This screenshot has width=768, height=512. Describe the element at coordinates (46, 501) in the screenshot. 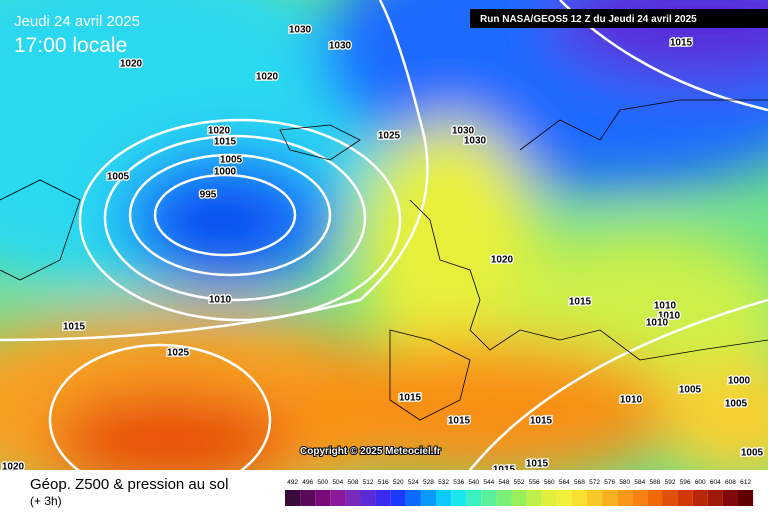

I see `footer-subtitle: (+ 3h)` at that location.